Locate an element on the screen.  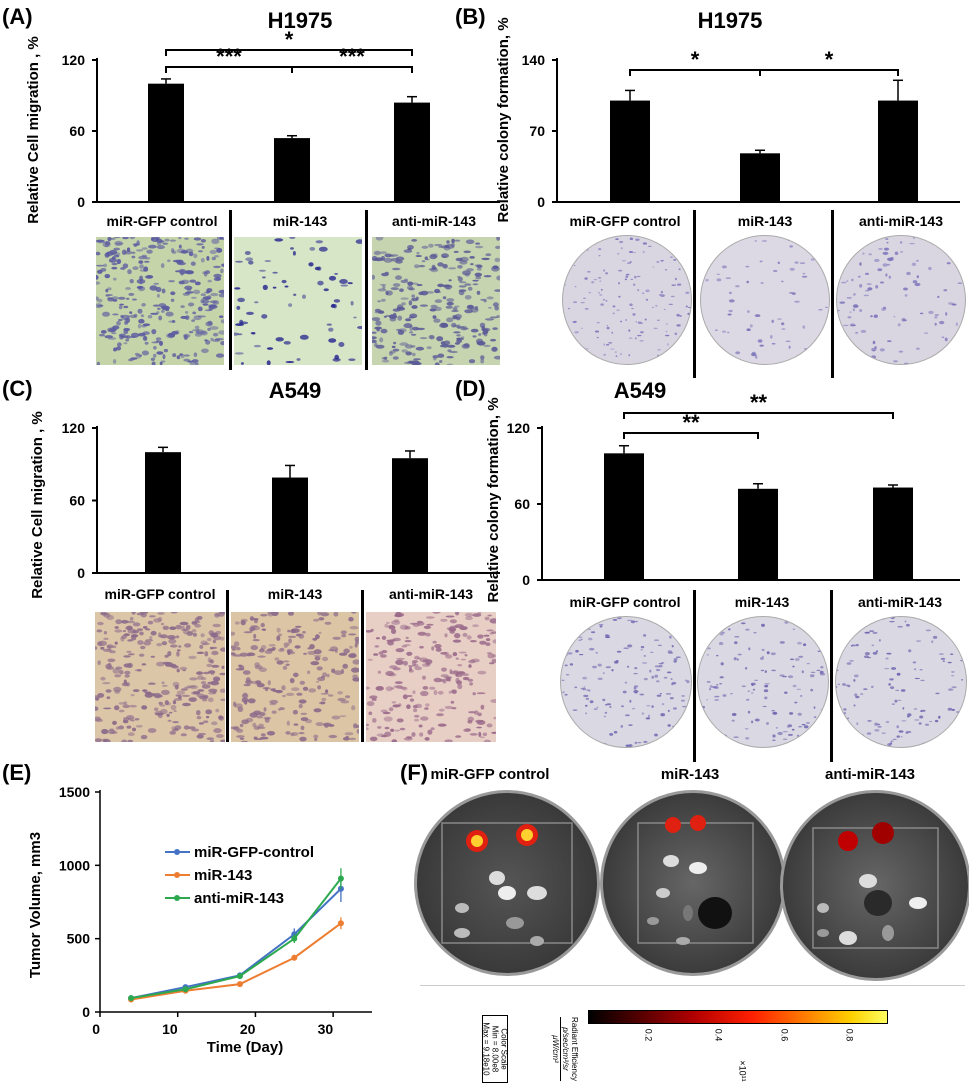
panel-a-y-tick-label: 120 is located at coordinates (74, 60).